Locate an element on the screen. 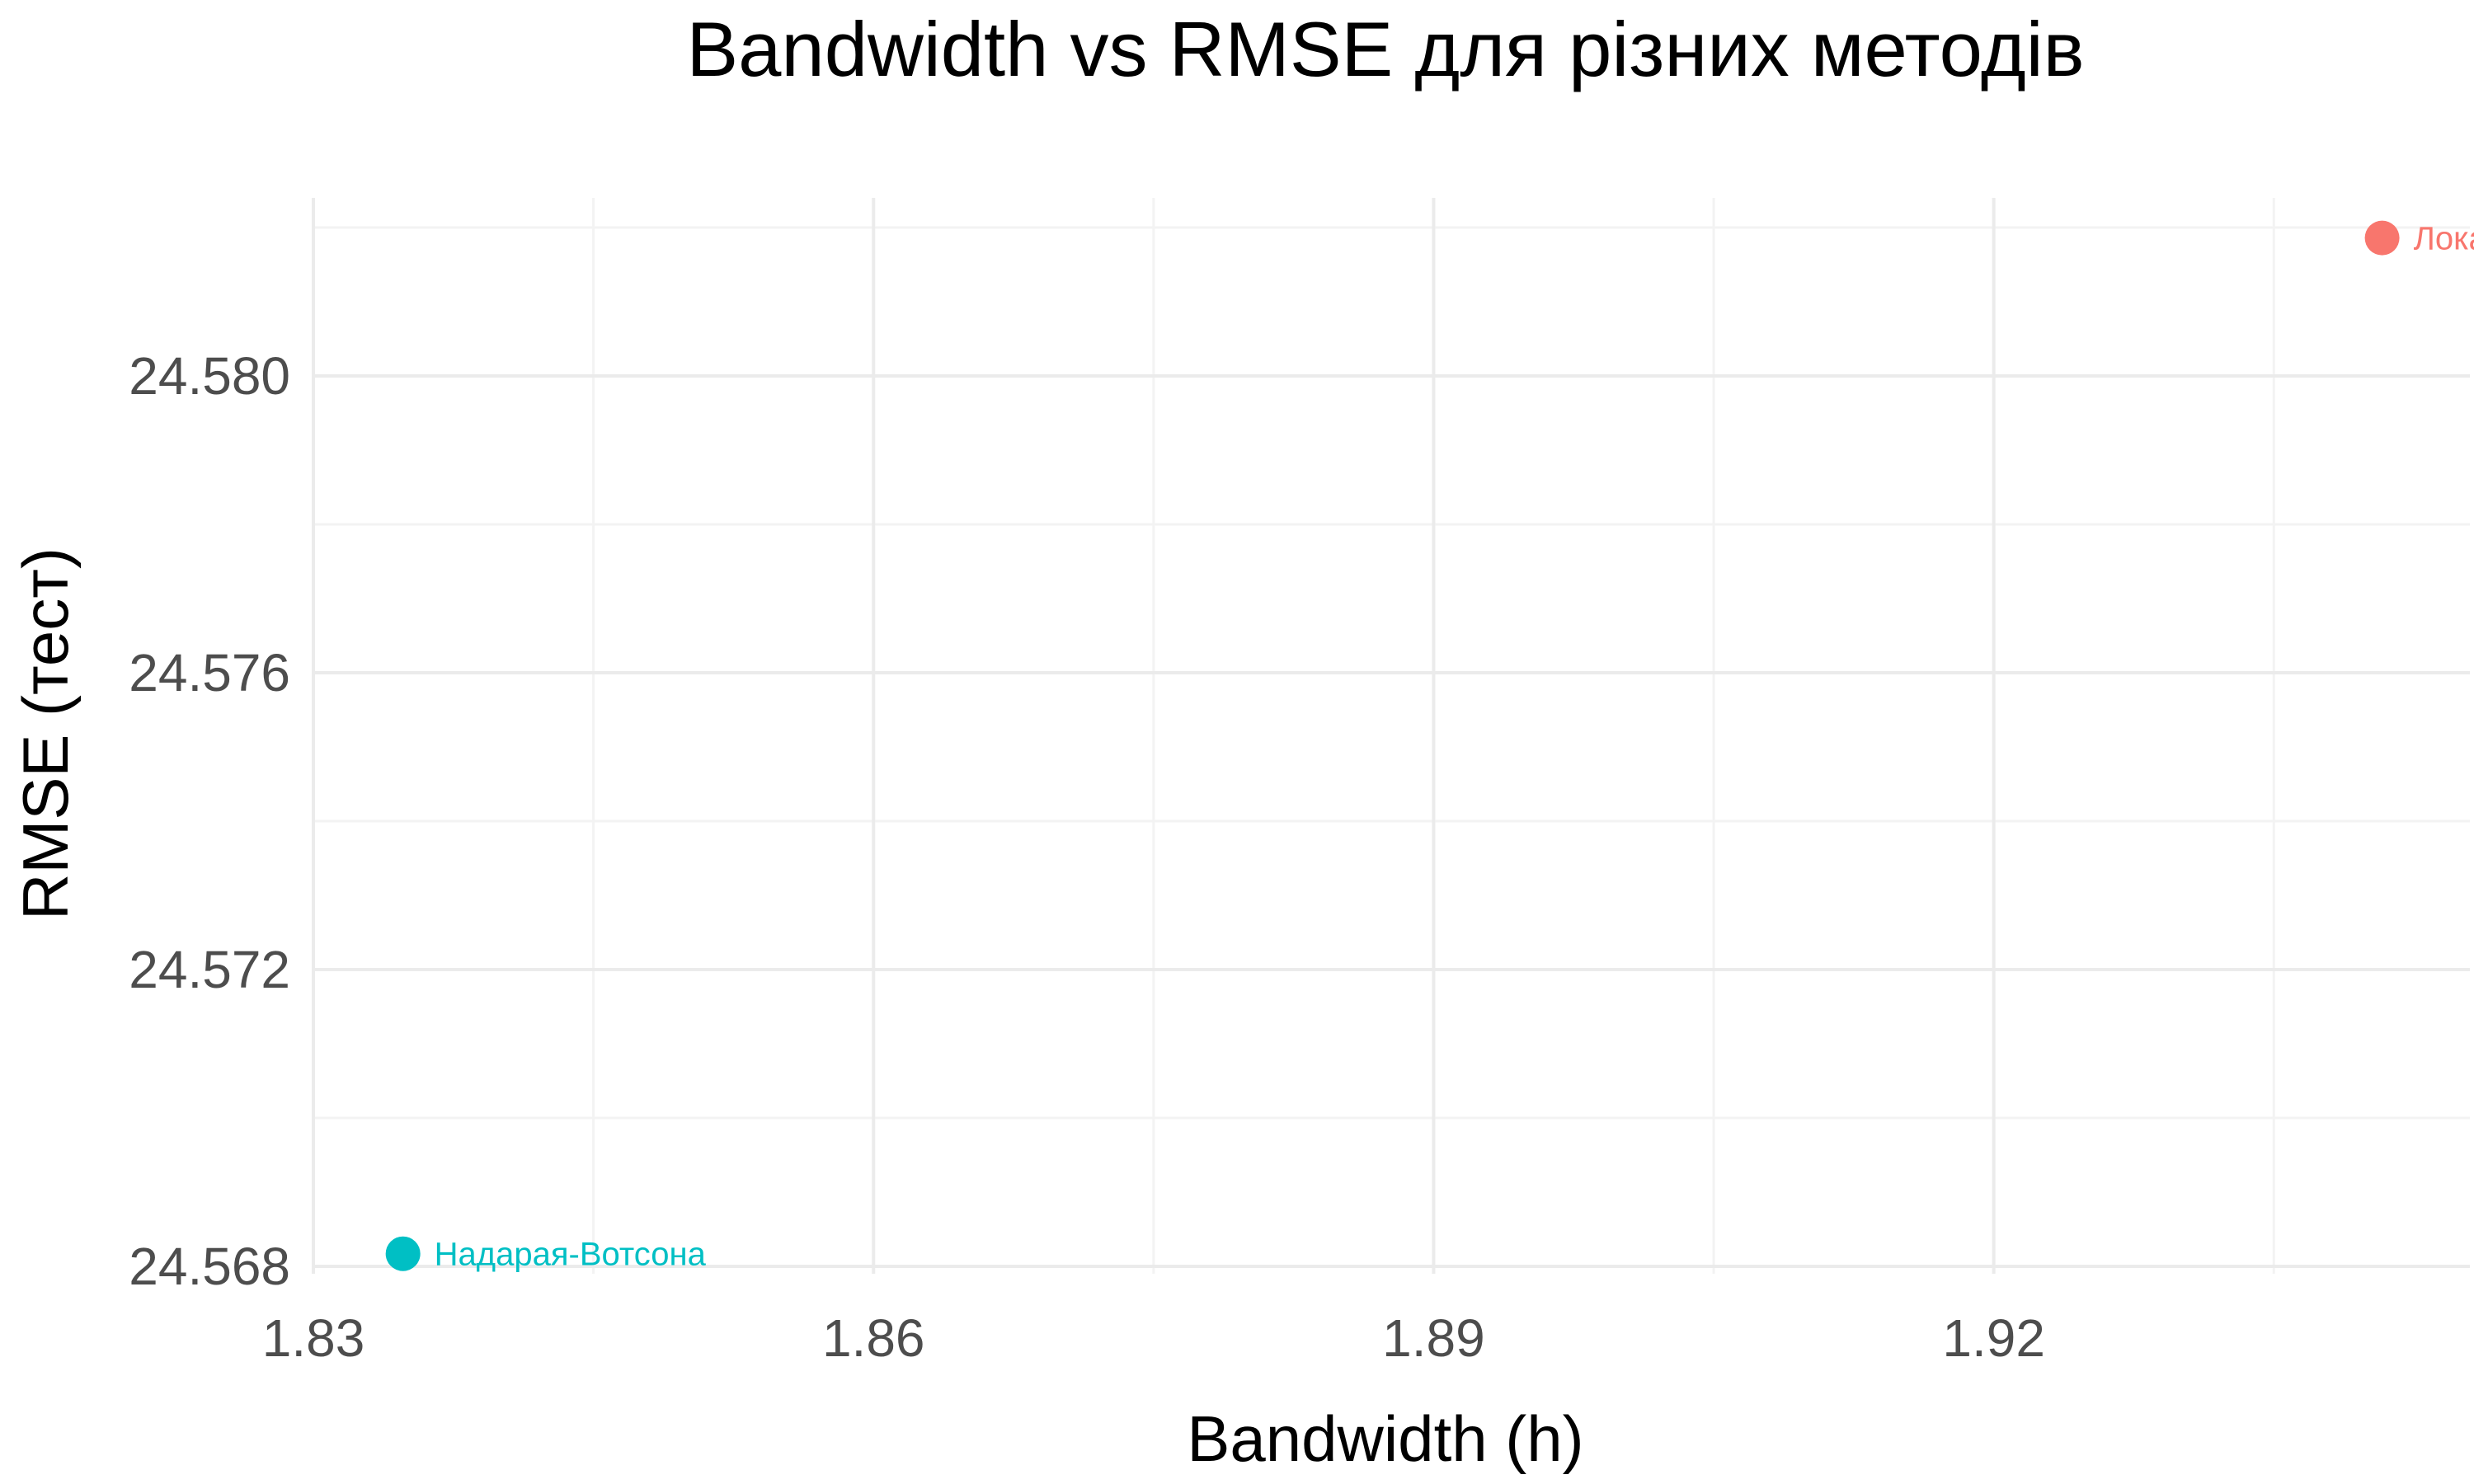 The height and width of the screenshot is (1484, 2474). y-tick-label: 24.572 is located at coordinates (209, 969).